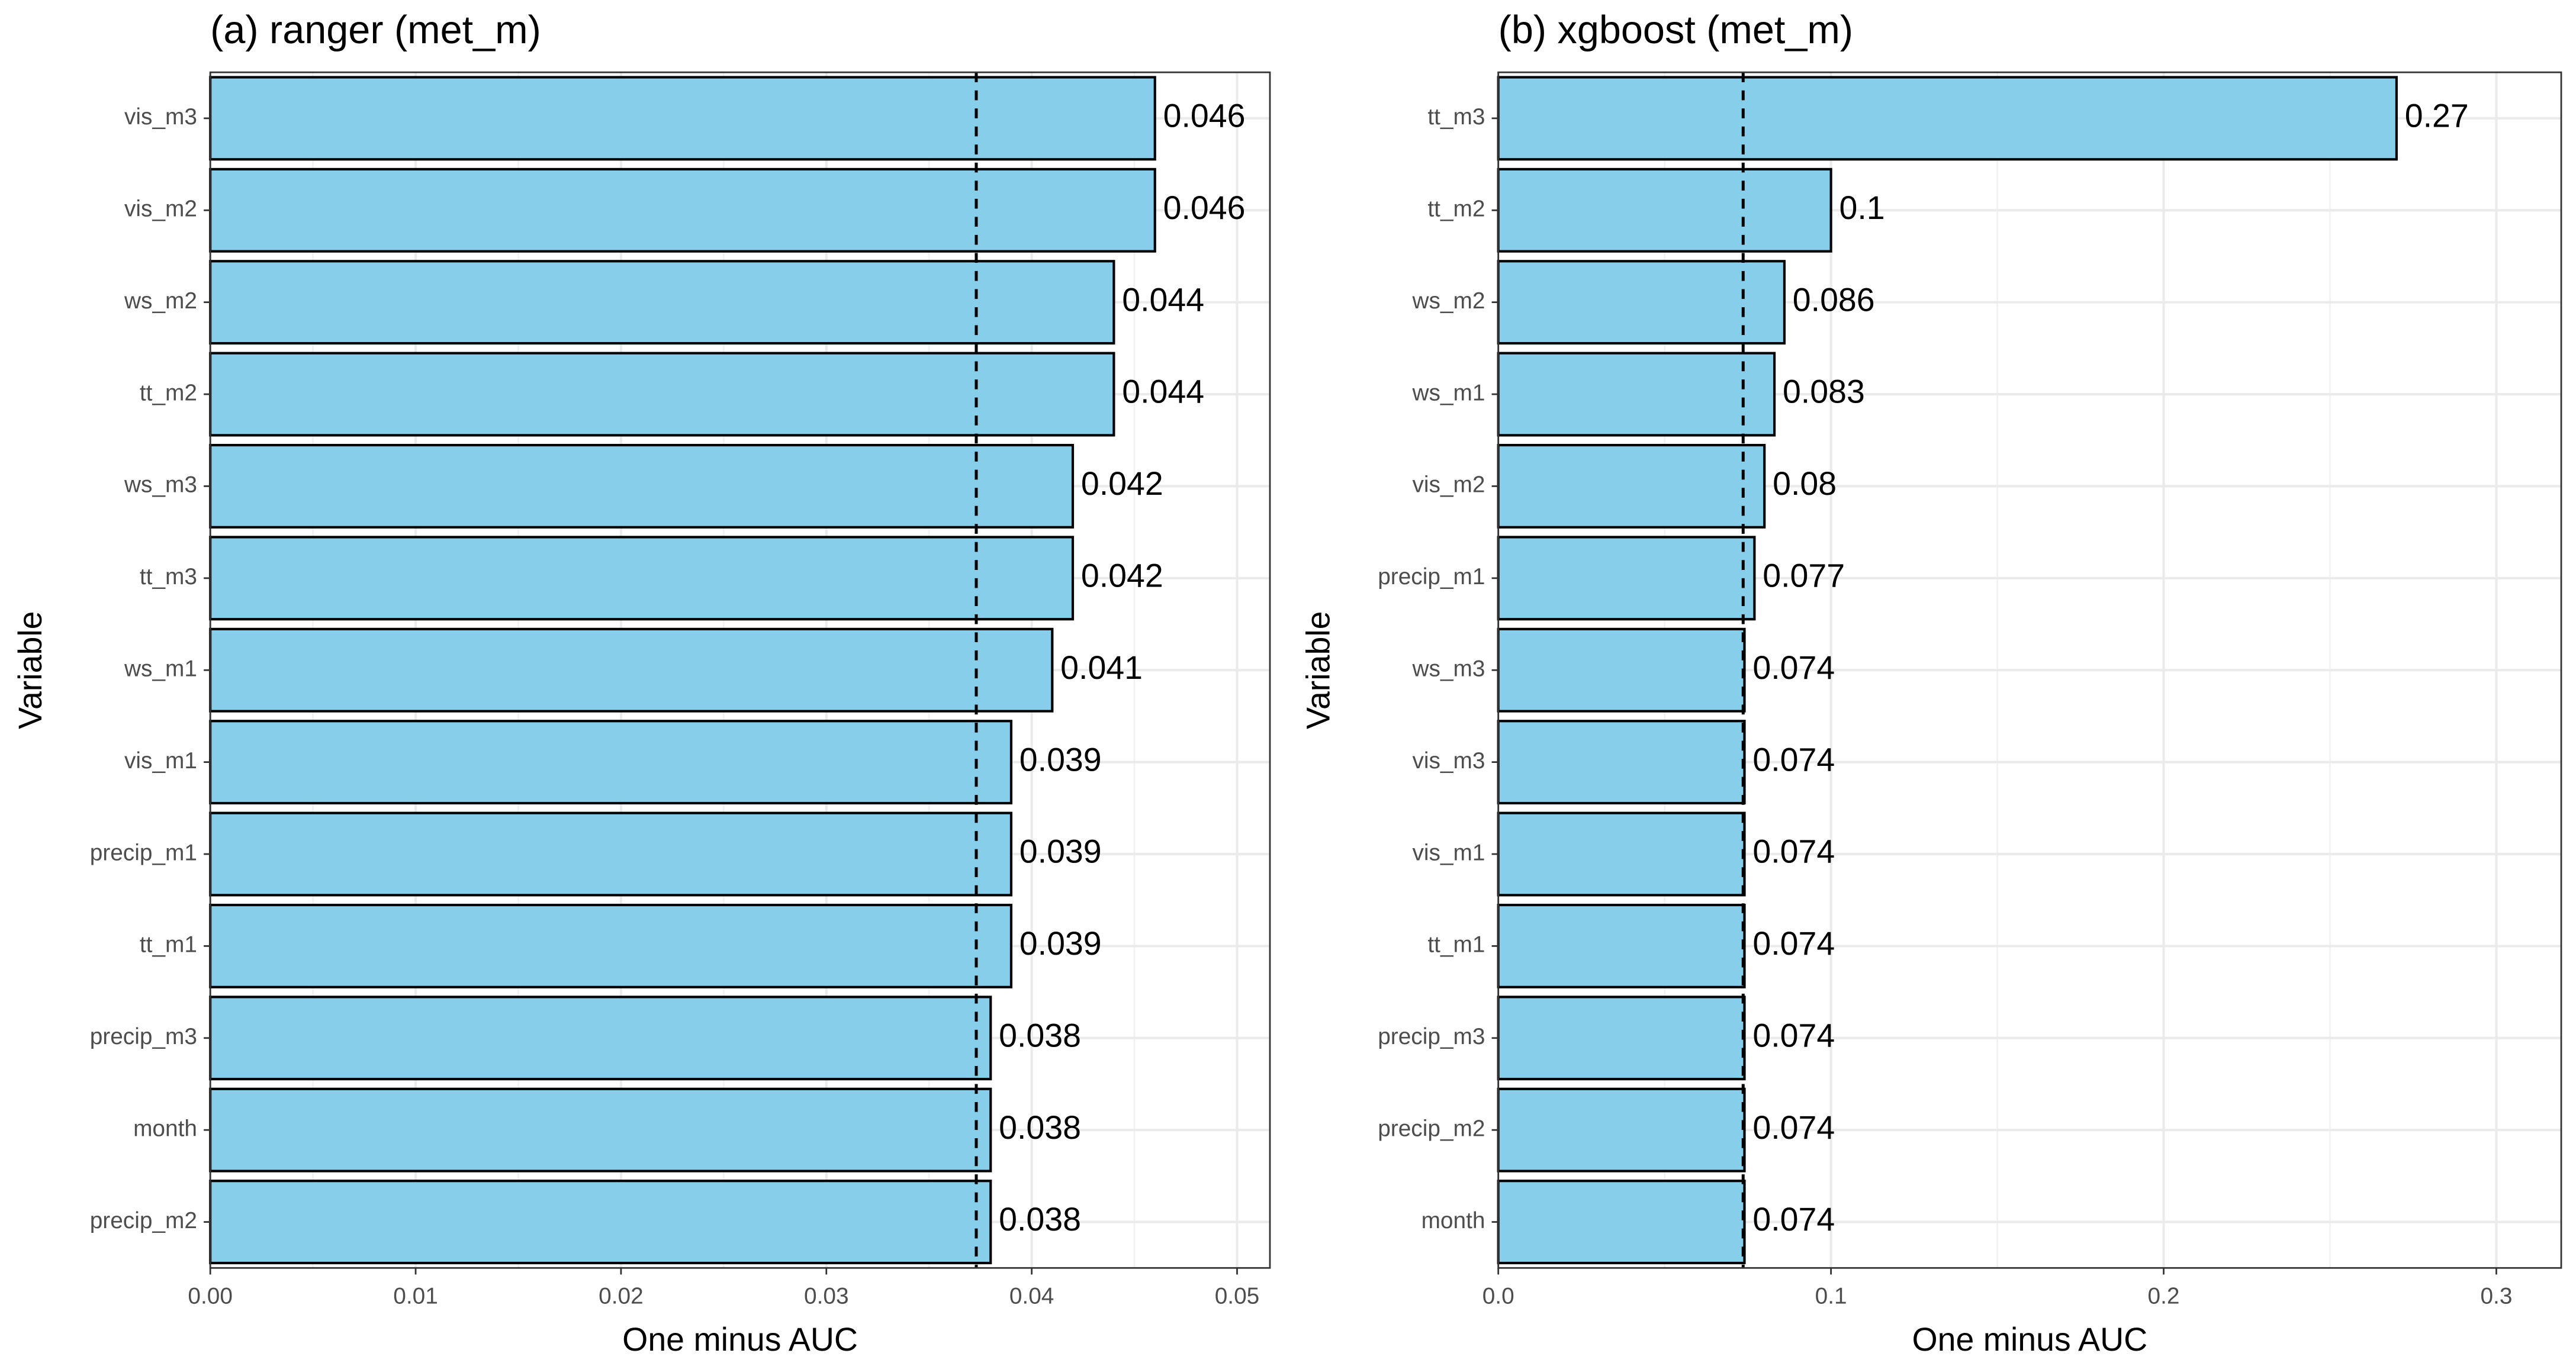  Describe the element at coordinates (2437, 116) in the screenshot. I see `value-label: 0.27` at that location.